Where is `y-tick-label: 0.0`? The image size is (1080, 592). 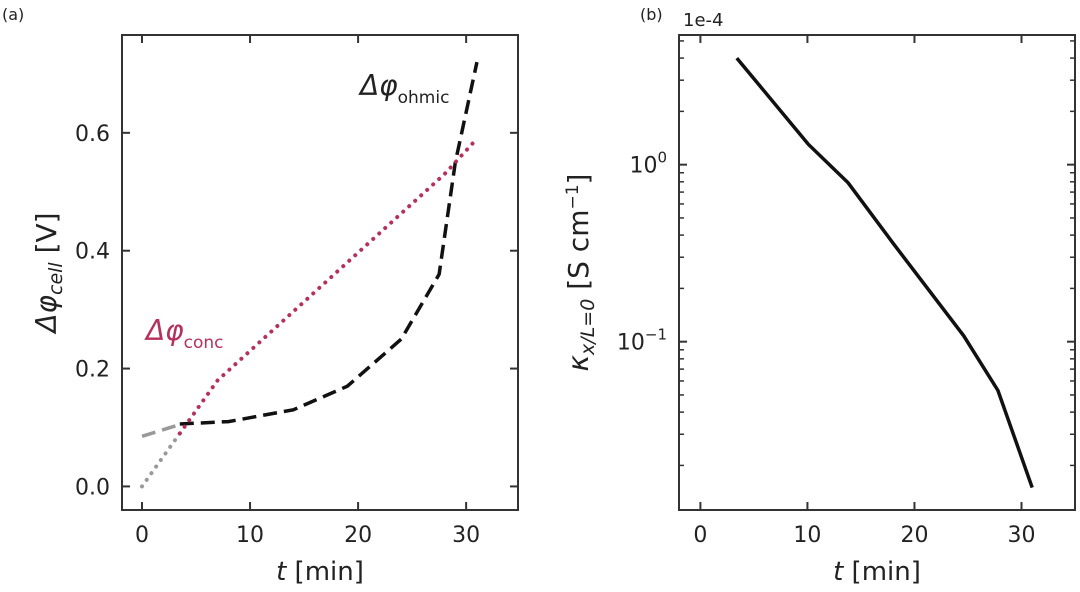 y-tick-label: 0.0 is located at coordinates (92, 487).